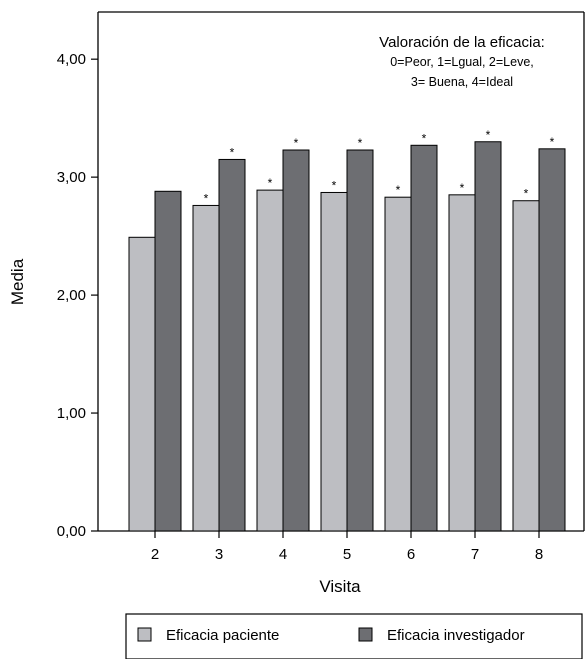 This screenshot has width=587, height=659. What do you see at coordinates (365, 634) in the screenshot?
I see `legend-swatch-investigador` at bounding box center [365, 634].